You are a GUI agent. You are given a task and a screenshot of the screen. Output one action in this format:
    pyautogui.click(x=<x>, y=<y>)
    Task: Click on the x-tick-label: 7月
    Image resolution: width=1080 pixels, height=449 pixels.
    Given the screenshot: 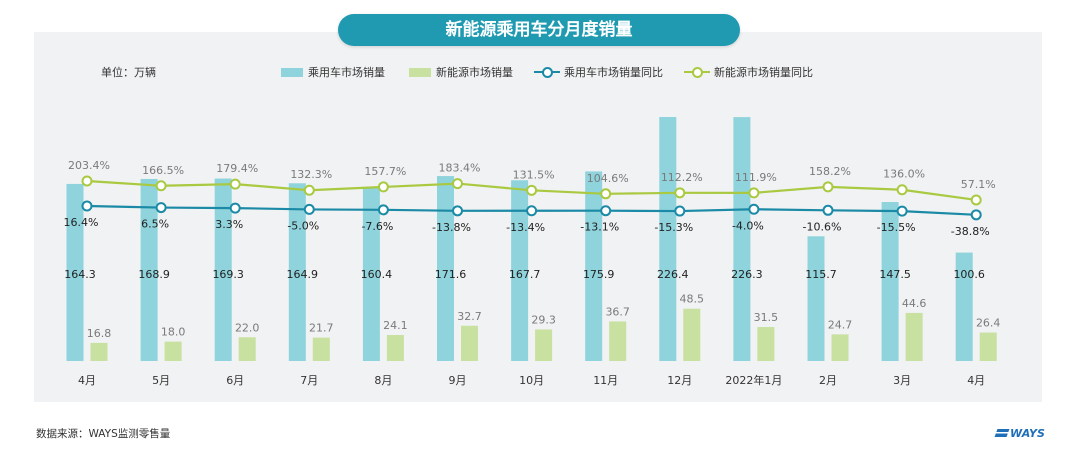 What is the action you would take?
    pyautogui.click(x=309, y=380)
    